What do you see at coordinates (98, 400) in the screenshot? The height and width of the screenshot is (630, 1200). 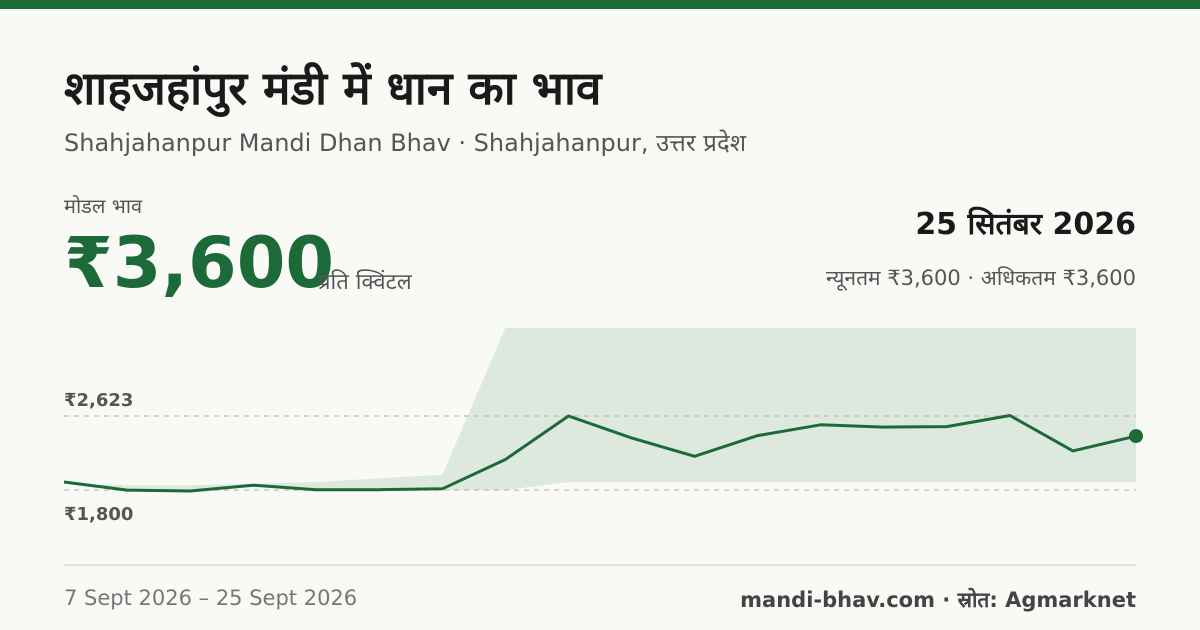 I see `y-tick-label: ₹2,623` at bounding box center [98, 400].